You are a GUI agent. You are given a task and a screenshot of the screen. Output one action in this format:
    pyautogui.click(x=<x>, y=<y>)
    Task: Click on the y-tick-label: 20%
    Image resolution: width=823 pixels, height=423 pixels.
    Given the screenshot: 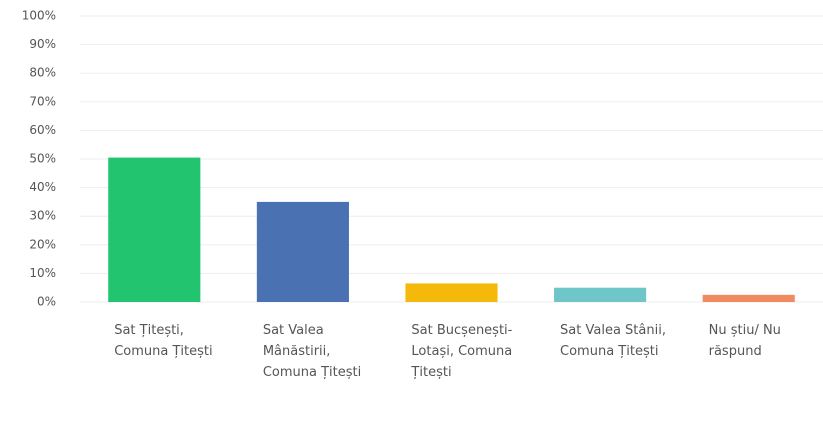 What is the action you would take?
    pyautogui.click(x=42, y=244)
    